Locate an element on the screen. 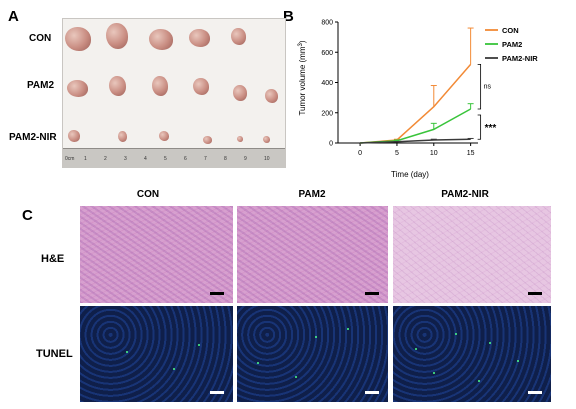 This screenshot has height=409, width=576. he-image-pam2-nir is located at coordinates (472, 254).